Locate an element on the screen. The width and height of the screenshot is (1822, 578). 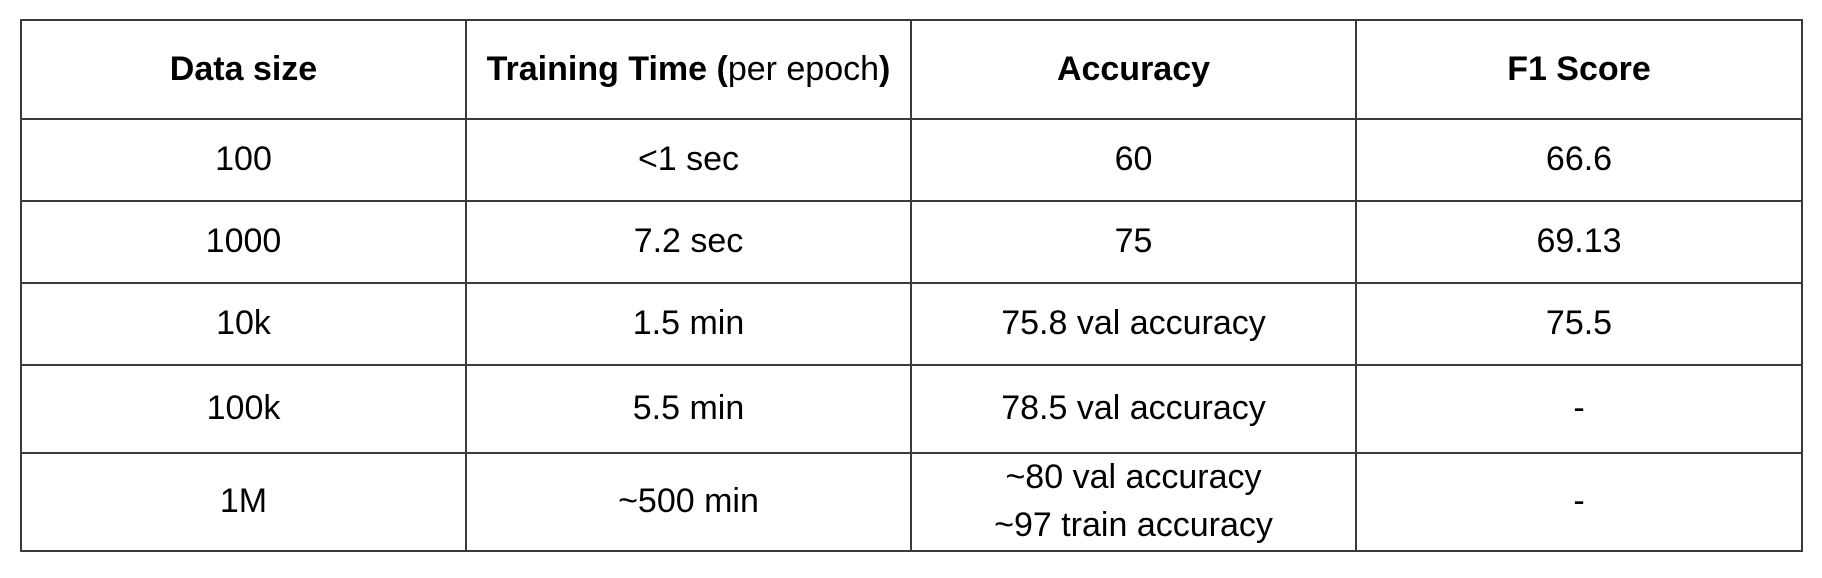
cell-training-time: 1.5 min is located at coordinates (688, 324).